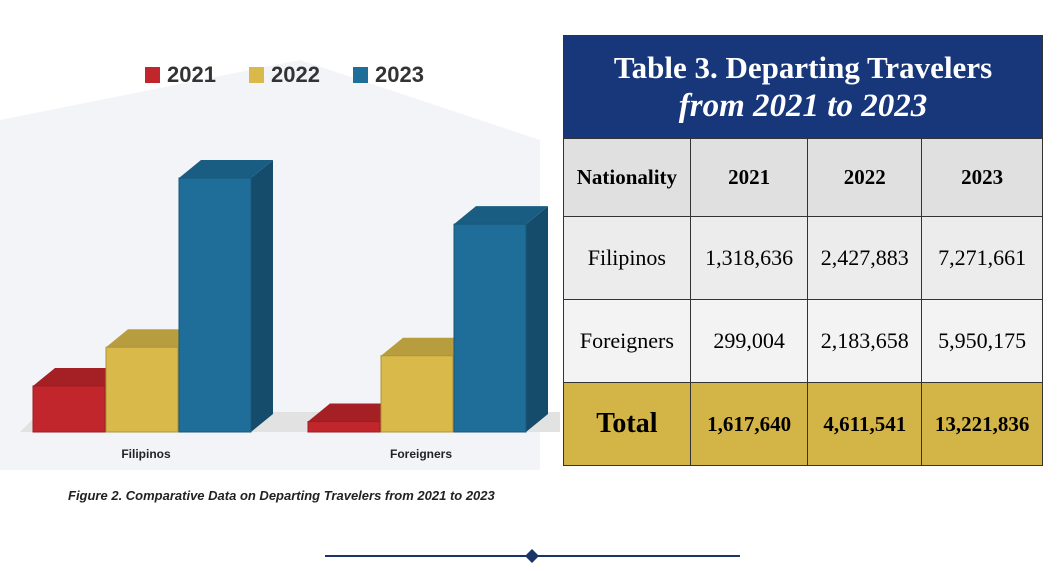 Image resolution: width=1063 pixels, height=571 pixels. I want to click on legend-label: 2022, so click(295, 74).